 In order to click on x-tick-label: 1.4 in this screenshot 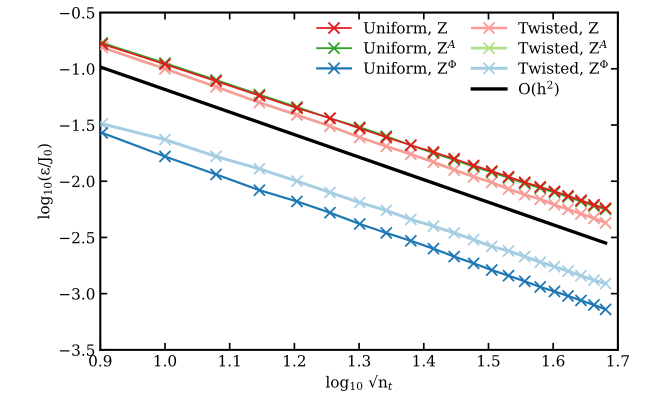, I will do `click(425, 360)`.